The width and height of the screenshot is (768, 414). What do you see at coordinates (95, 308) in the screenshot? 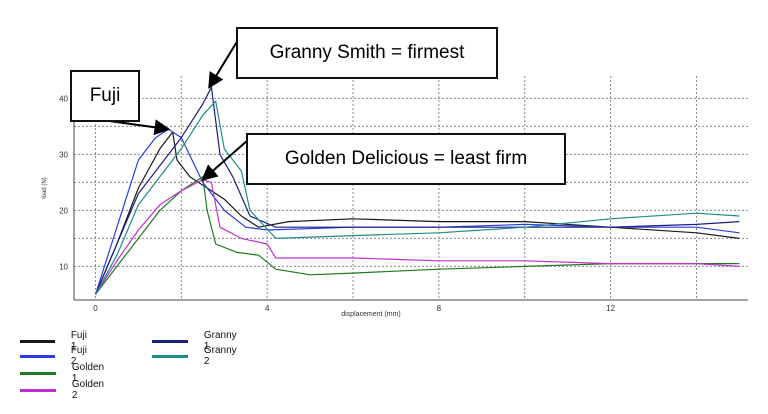
I see `x-tick-label-0: 0` at bounding box center [95, 308].